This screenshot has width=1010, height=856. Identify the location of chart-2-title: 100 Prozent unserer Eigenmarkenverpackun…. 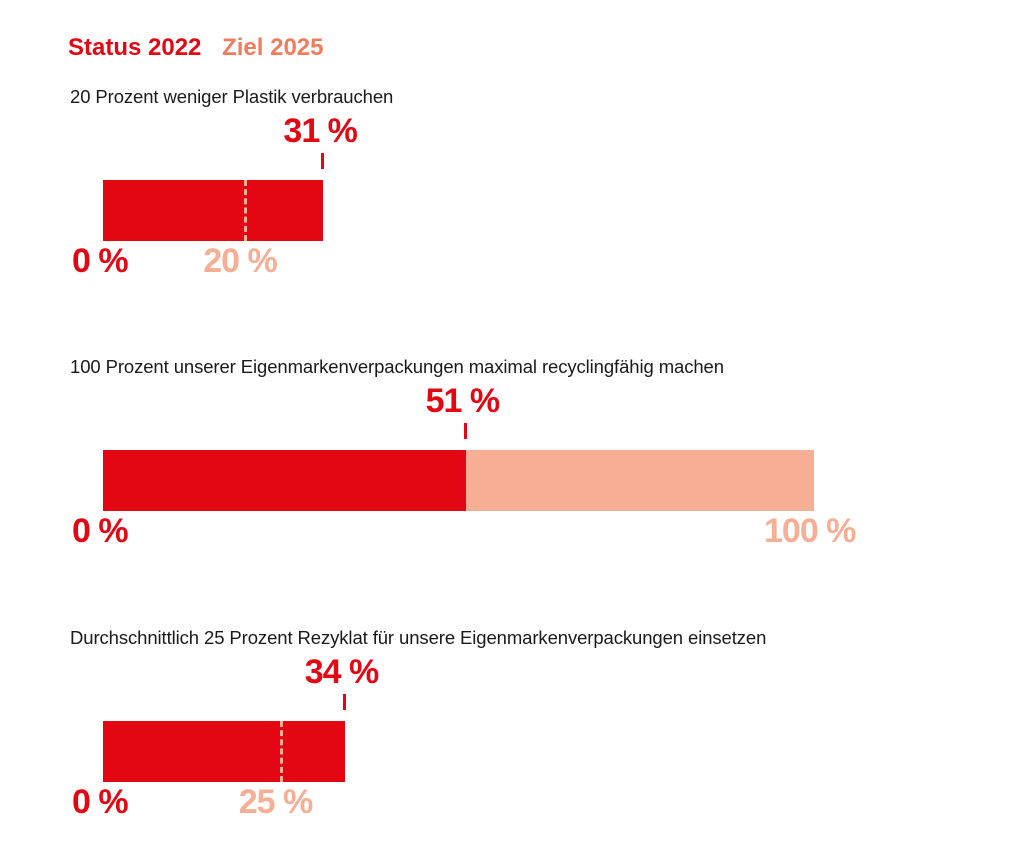
(397, 366).